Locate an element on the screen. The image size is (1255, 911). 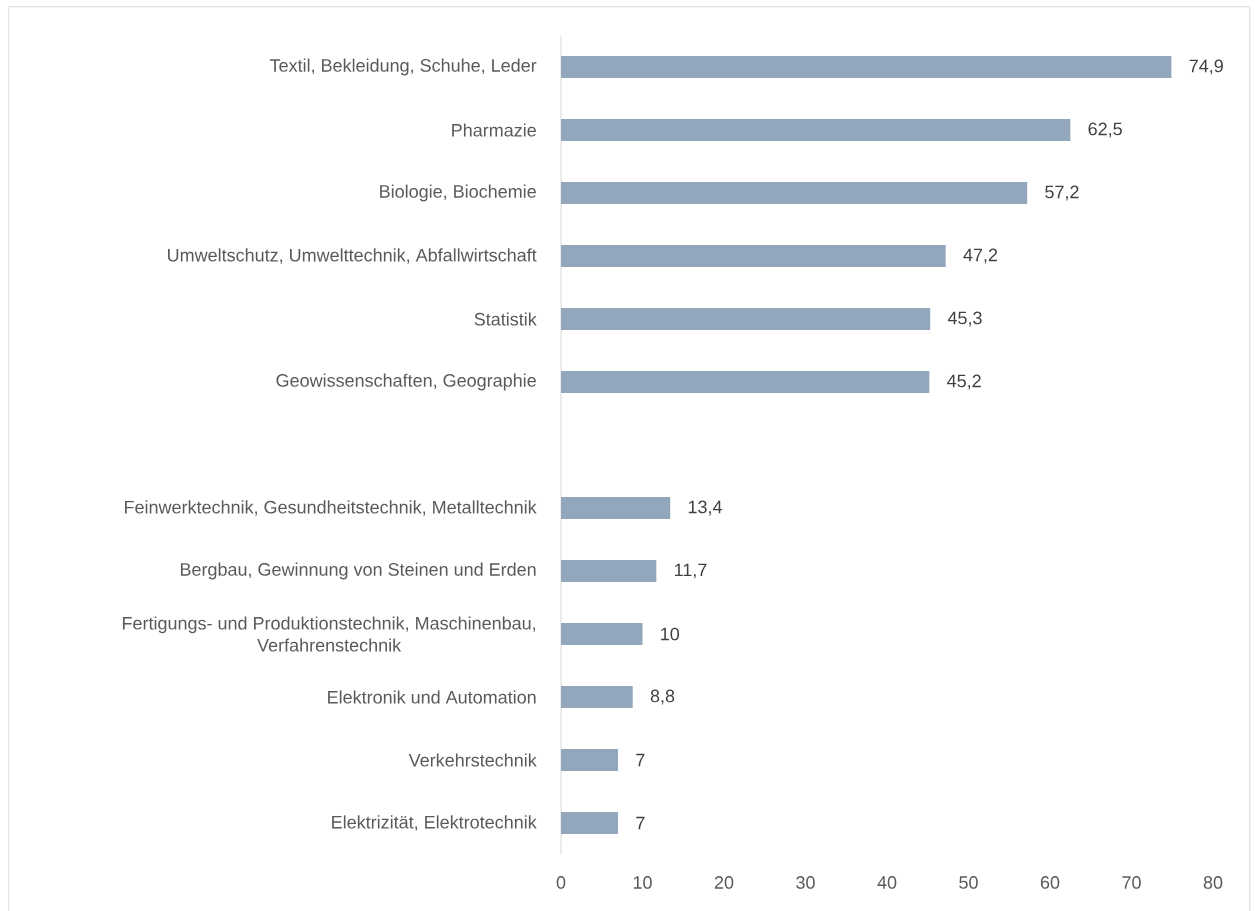
x-tick-label: 30 is located at coordinates (805, 882).